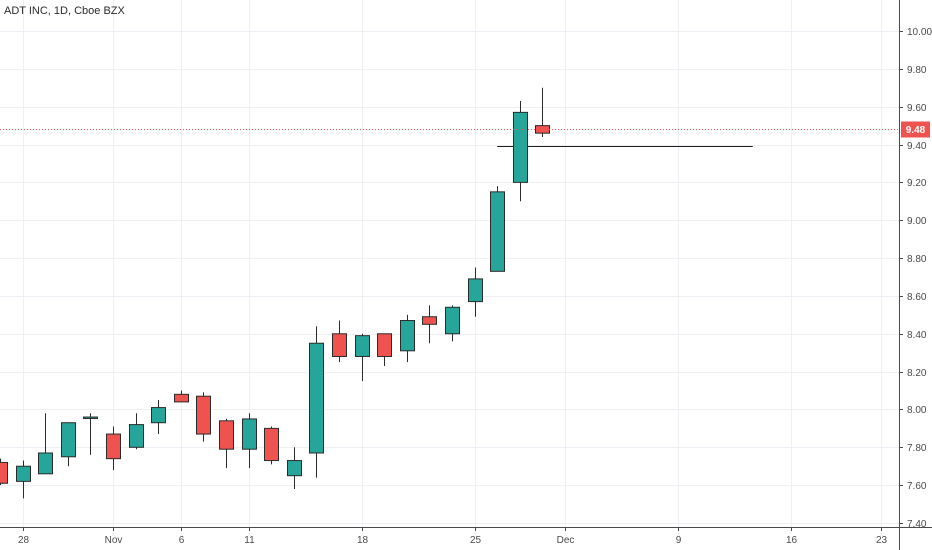  What do you see at coordinates (917, 183) in the screenshot?
I see `price-tick-label: 9.20` at bounding box center [917, 183].